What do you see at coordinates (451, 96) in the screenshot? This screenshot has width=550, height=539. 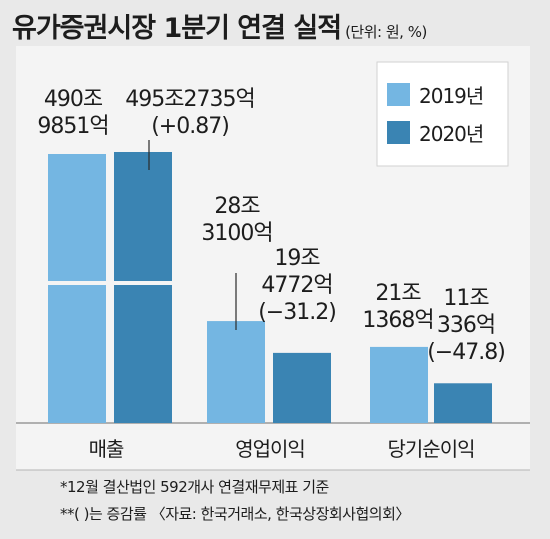 I see `legend-label: 2019년` at bounding box center [451, 96].